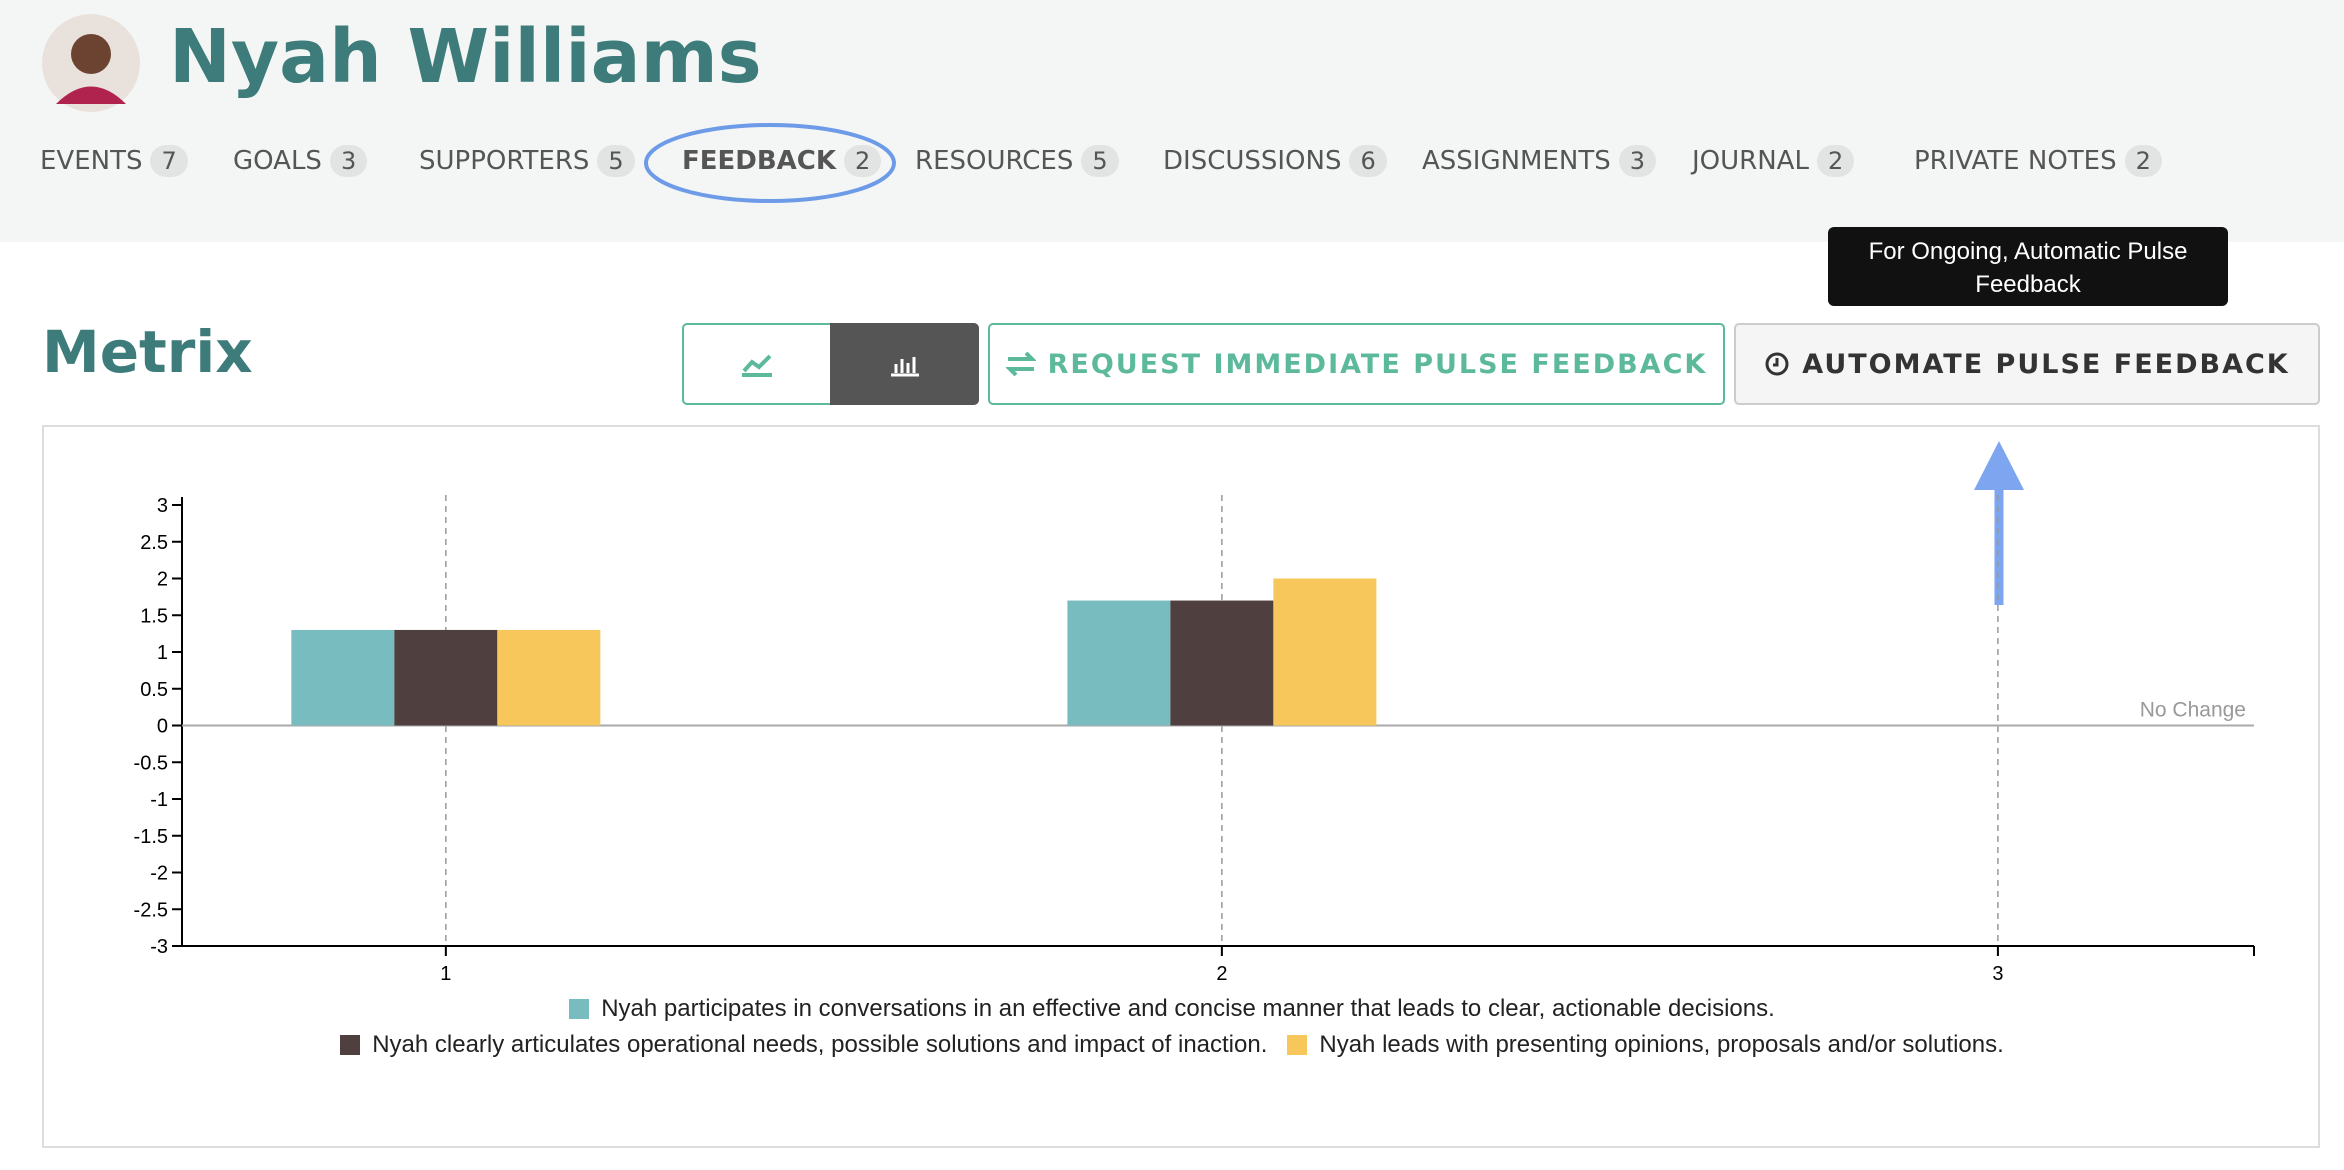 This screenshot has height=1170, width=2344. I want to click on swap-icon, so click(1020, 364).